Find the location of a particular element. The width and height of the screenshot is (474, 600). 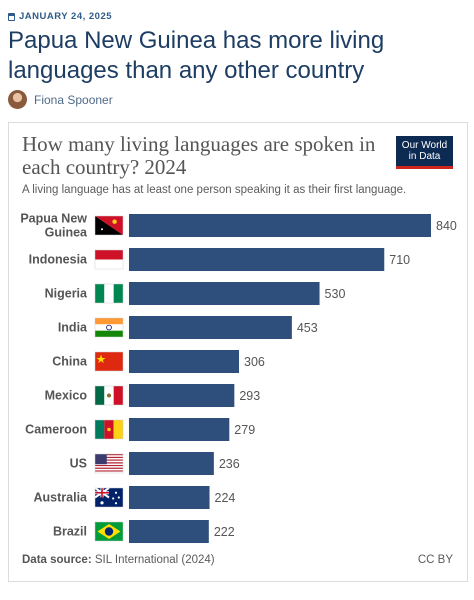

australia-flag is located at coordinates (109, 497).